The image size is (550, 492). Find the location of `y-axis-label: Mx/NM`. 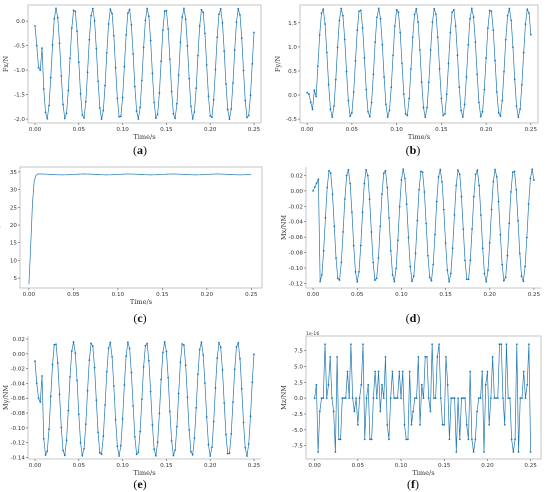

y-axis-label: Mx/NM is located at coordinates (284, 227).